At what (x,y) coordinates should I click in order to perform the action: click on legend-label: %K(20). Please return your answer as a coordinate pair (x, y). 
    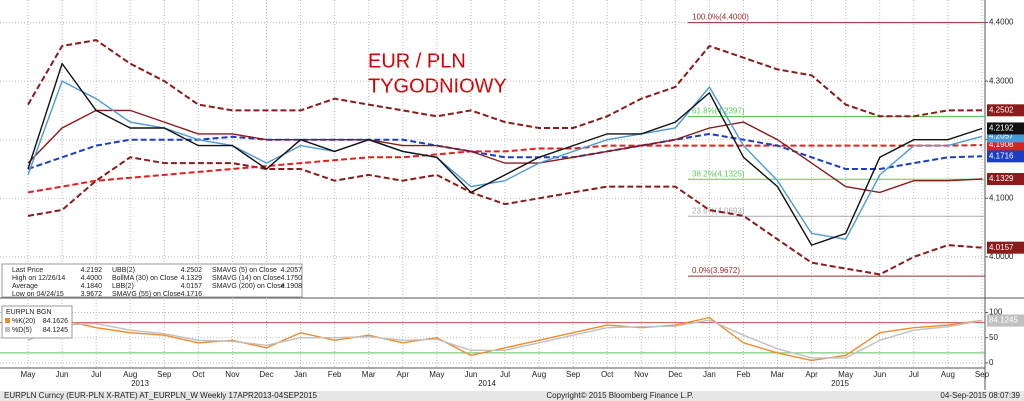
    Looking at the image, I should click on (23, 321).